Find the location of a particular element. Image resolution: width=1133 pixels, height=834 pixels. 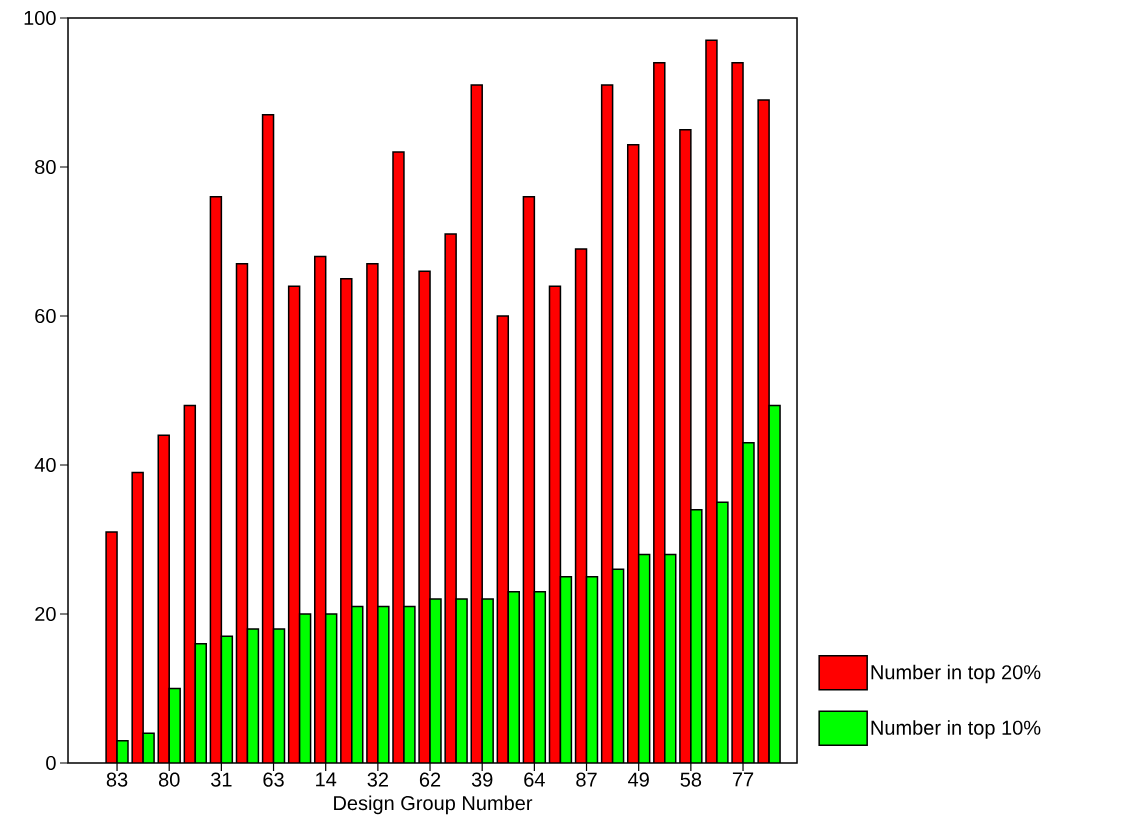

y-tick-label: 100 is located at coordinates (40, 18).